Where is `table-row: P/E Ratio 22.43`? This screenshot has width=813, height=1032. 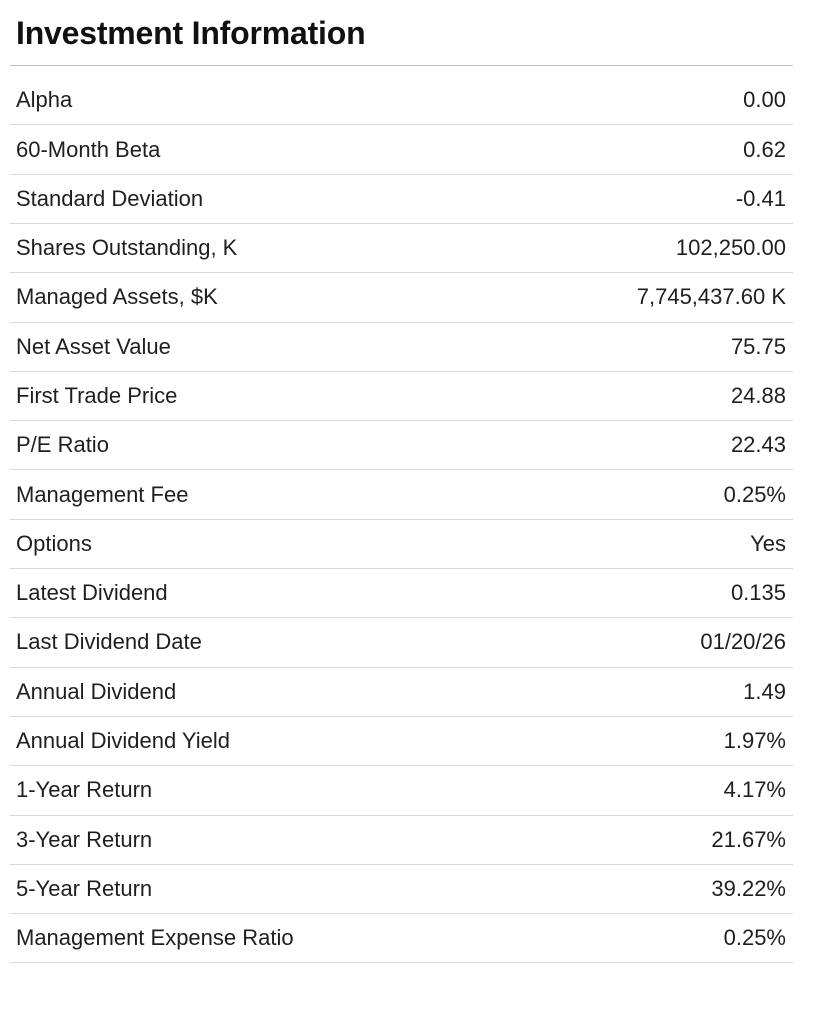
table-row: P/E Ratio 22.43 is located at coordinates (401, 446).